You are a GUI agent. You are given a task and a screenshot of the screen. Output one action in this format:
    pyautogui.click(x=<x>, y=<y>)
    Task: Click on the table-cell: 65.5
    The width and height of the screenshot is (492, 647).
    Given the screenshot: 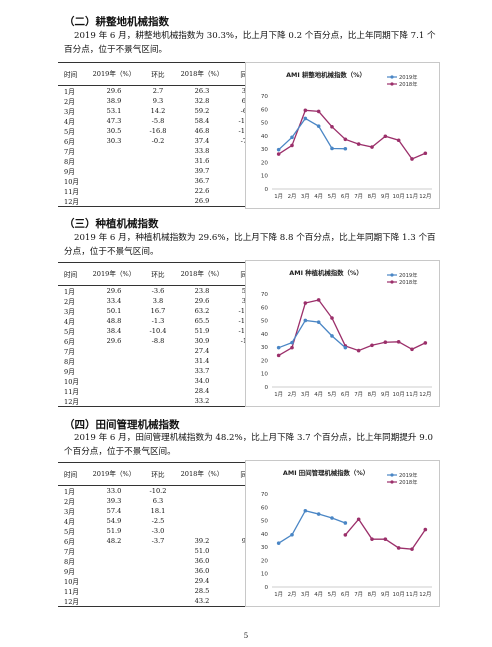 What is the action you would take?
    pyautogui.click(x=202, y=321)
    